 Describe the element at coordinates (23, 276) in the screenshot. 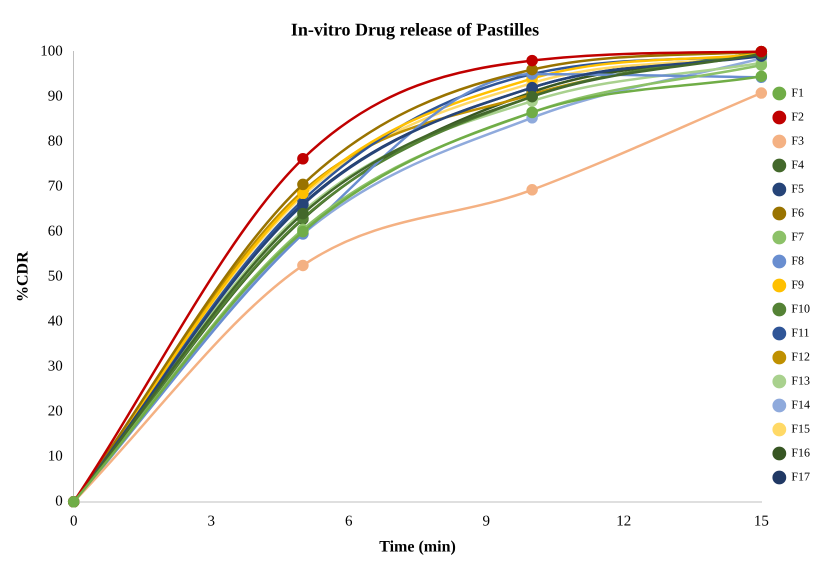

I see `y-axis-title: %CDR` at that location.